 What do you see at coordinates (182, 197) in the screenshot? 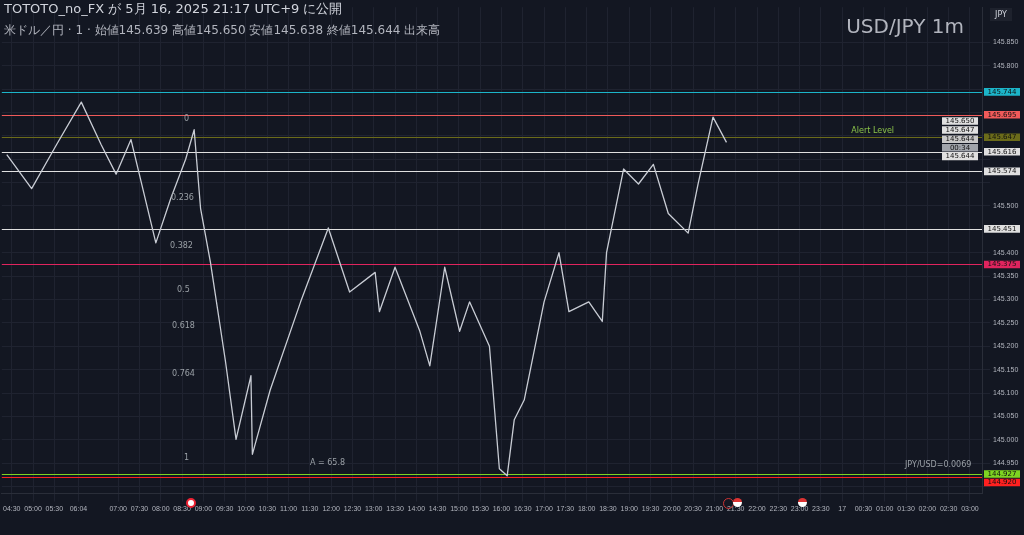
I see `annotation: 0.236` at bounding box center [182, 197].